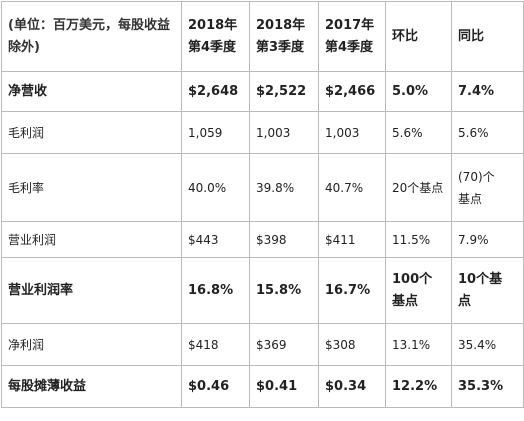  What do you see at coordinates (91, 290) in the screenshot?
I see `table-cell: 营业利润率` at bounding box center [91, 290].